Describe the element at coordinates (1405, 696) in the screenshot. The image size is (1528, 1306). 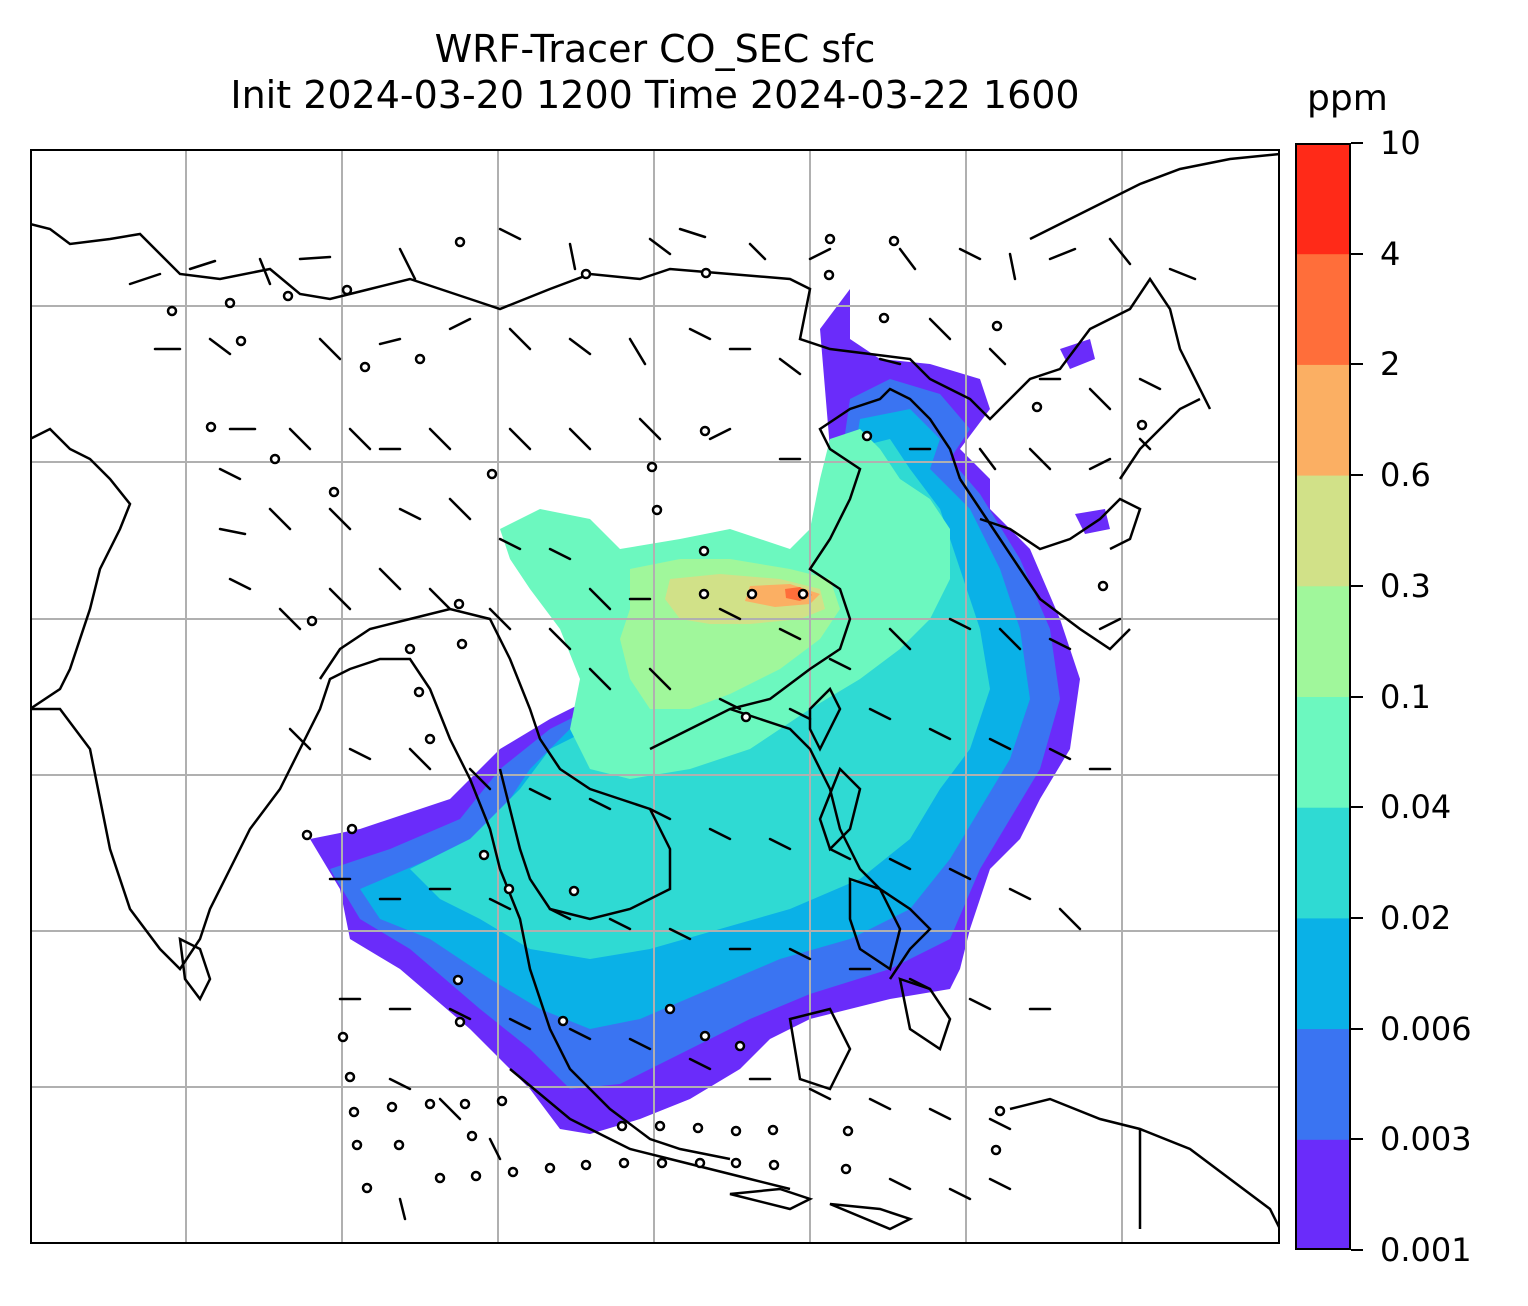
I see `colorbar-tick-label: 0.1` at that location.